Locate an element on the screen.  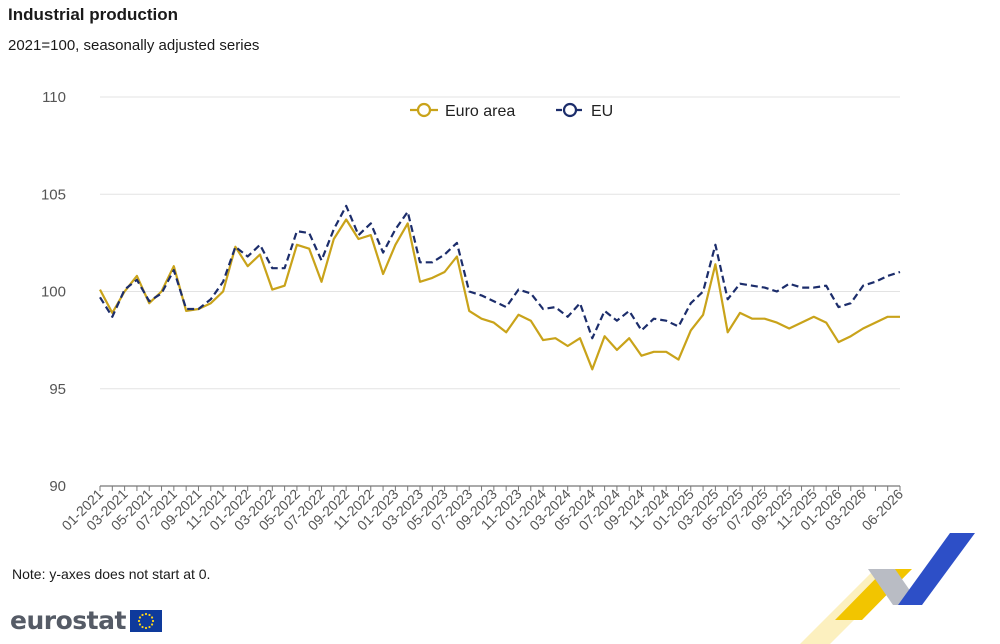
y-axis-ticks: 90 95 100 105 110 is located at coordinates (53, 292).